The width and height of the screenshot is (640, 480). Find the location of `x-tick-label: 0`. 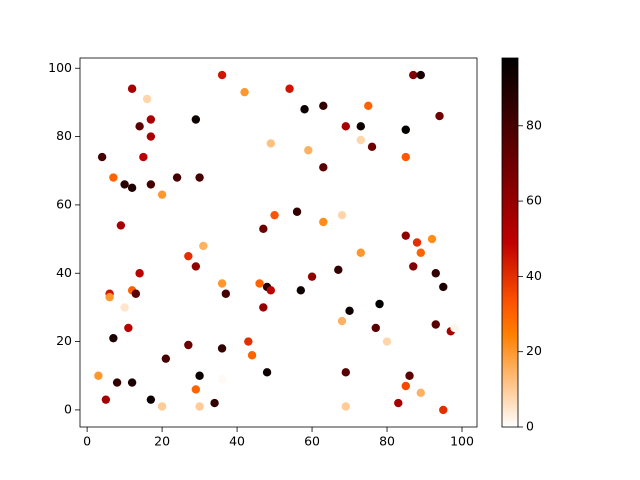

x-tick-label: 0 is located at coordinates (87, 441).